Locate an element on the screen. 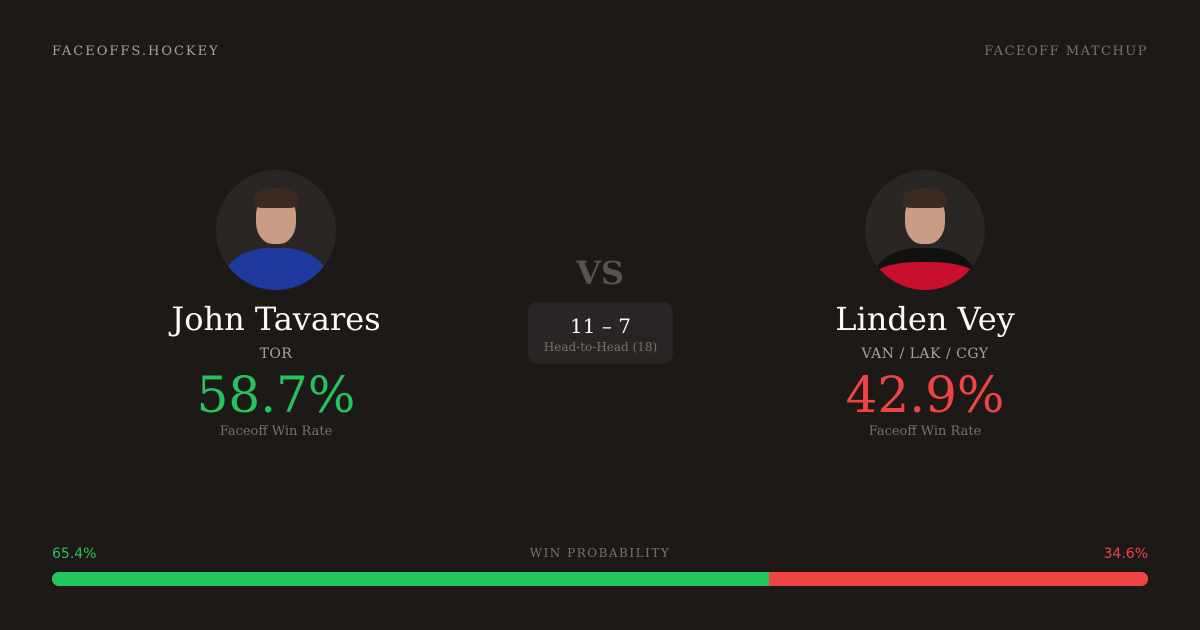 The image size is (1200, 630). player-left: John Tavares TOR 58.7% Faceoff Win Rate is located at coordinates (276, 304).